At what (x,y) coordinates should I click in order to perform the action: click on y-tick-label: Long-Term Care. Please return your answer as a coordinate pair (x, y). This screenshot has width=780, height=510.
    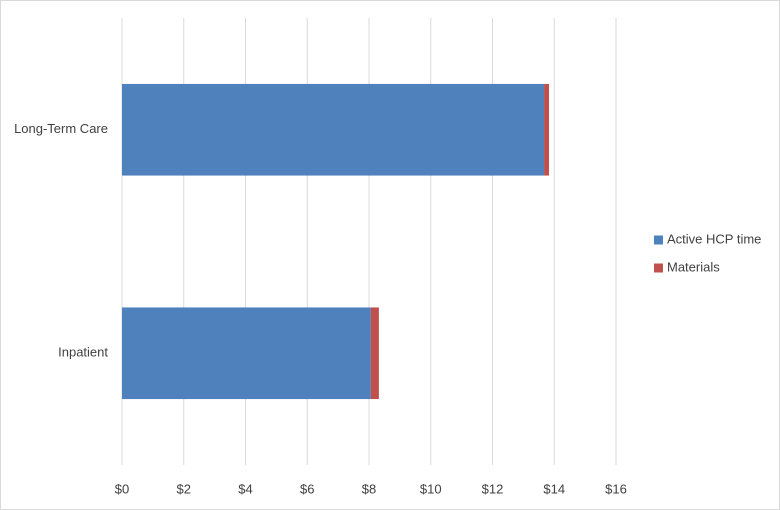
    Looking at the image, I should click on (61, 128).